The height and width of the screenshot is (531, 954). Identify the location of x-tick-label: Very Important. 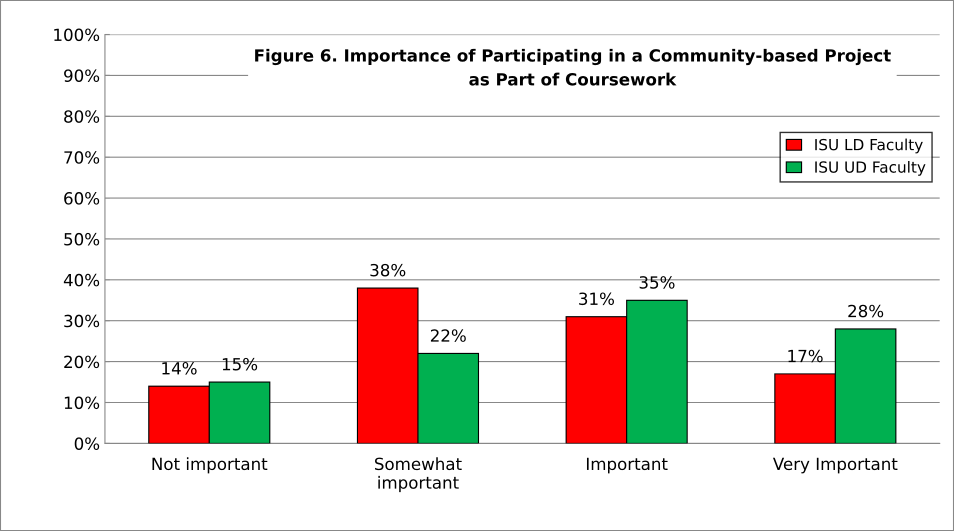
(835, 466).